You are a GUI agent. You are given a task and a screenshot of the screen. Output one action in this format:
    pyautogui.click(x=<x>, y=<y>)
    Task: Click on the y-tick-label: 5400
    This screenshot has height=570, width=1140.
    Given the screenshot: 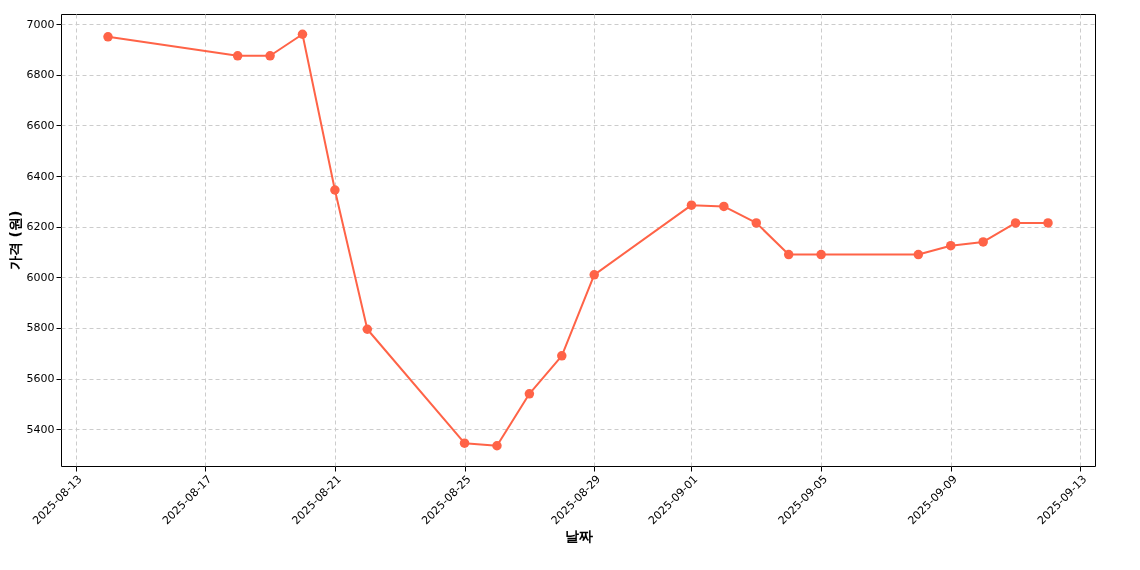 What is the action you would take?
    pyautogui.click(x=40, y=429)
    